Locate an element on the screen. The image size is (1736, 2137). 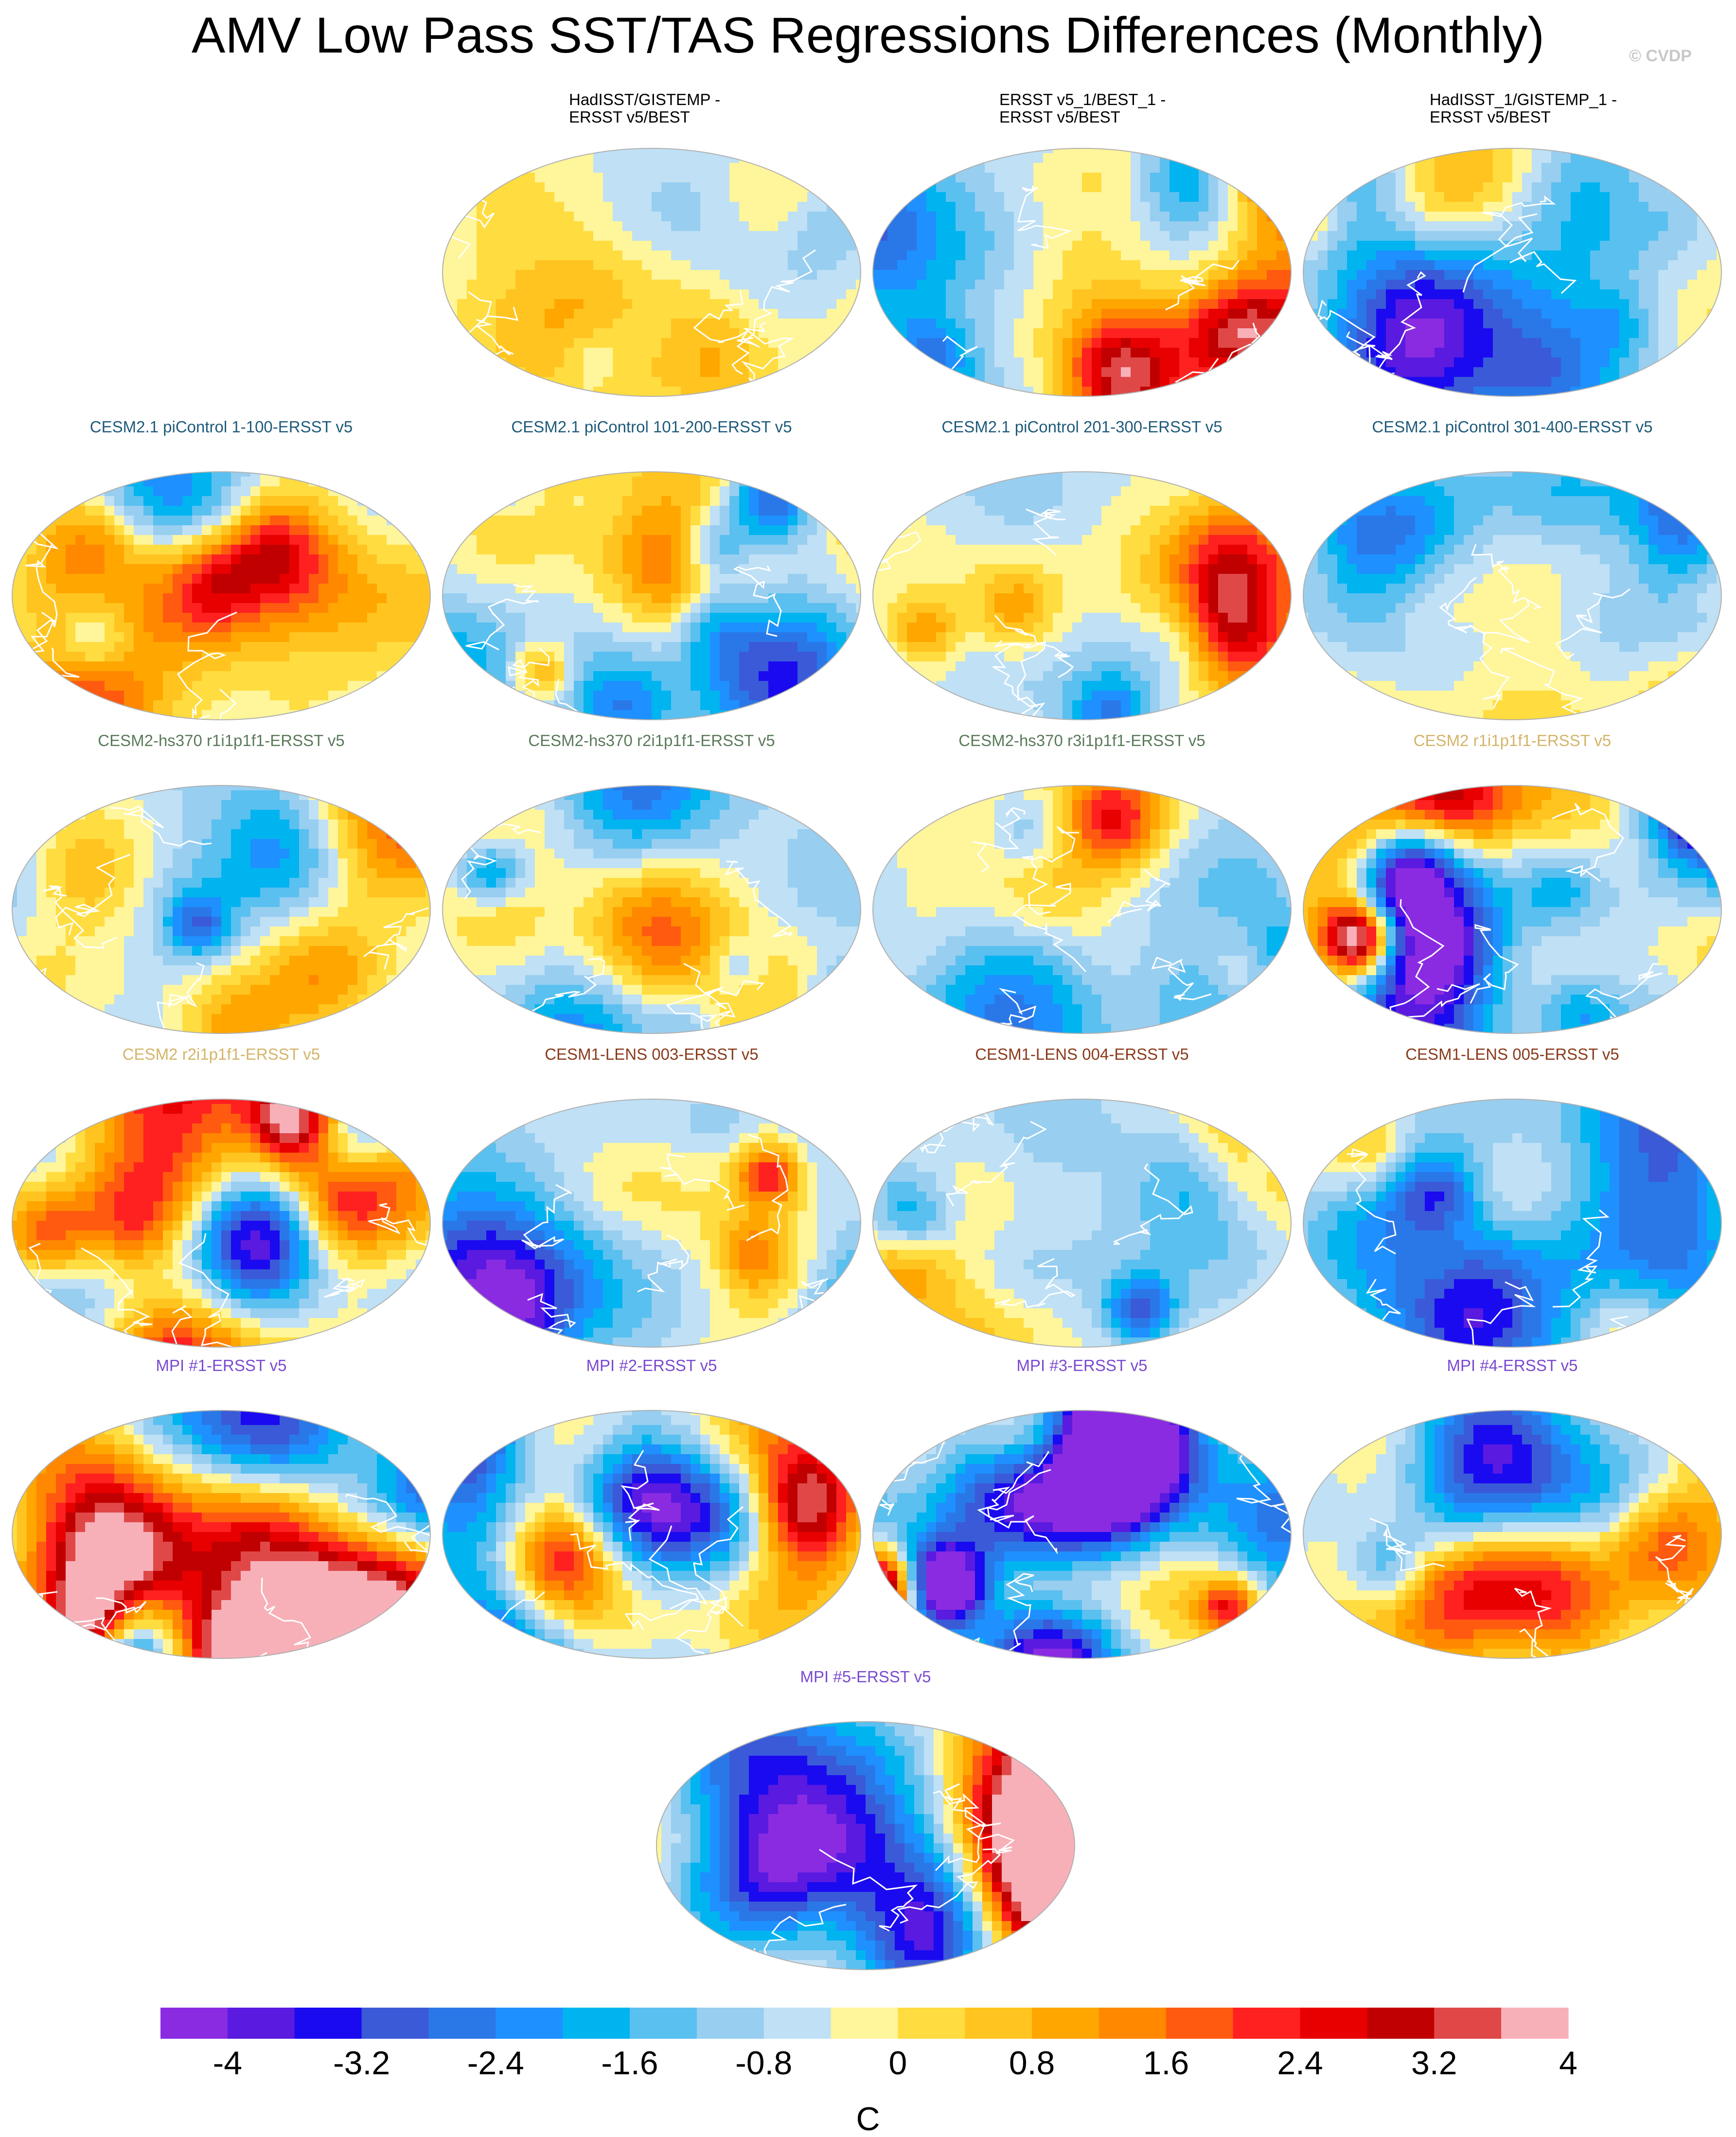
map-panel: CESM2-hs370 r3i1p1f1-ERSST v5 is located at coordinates (1082, 887).